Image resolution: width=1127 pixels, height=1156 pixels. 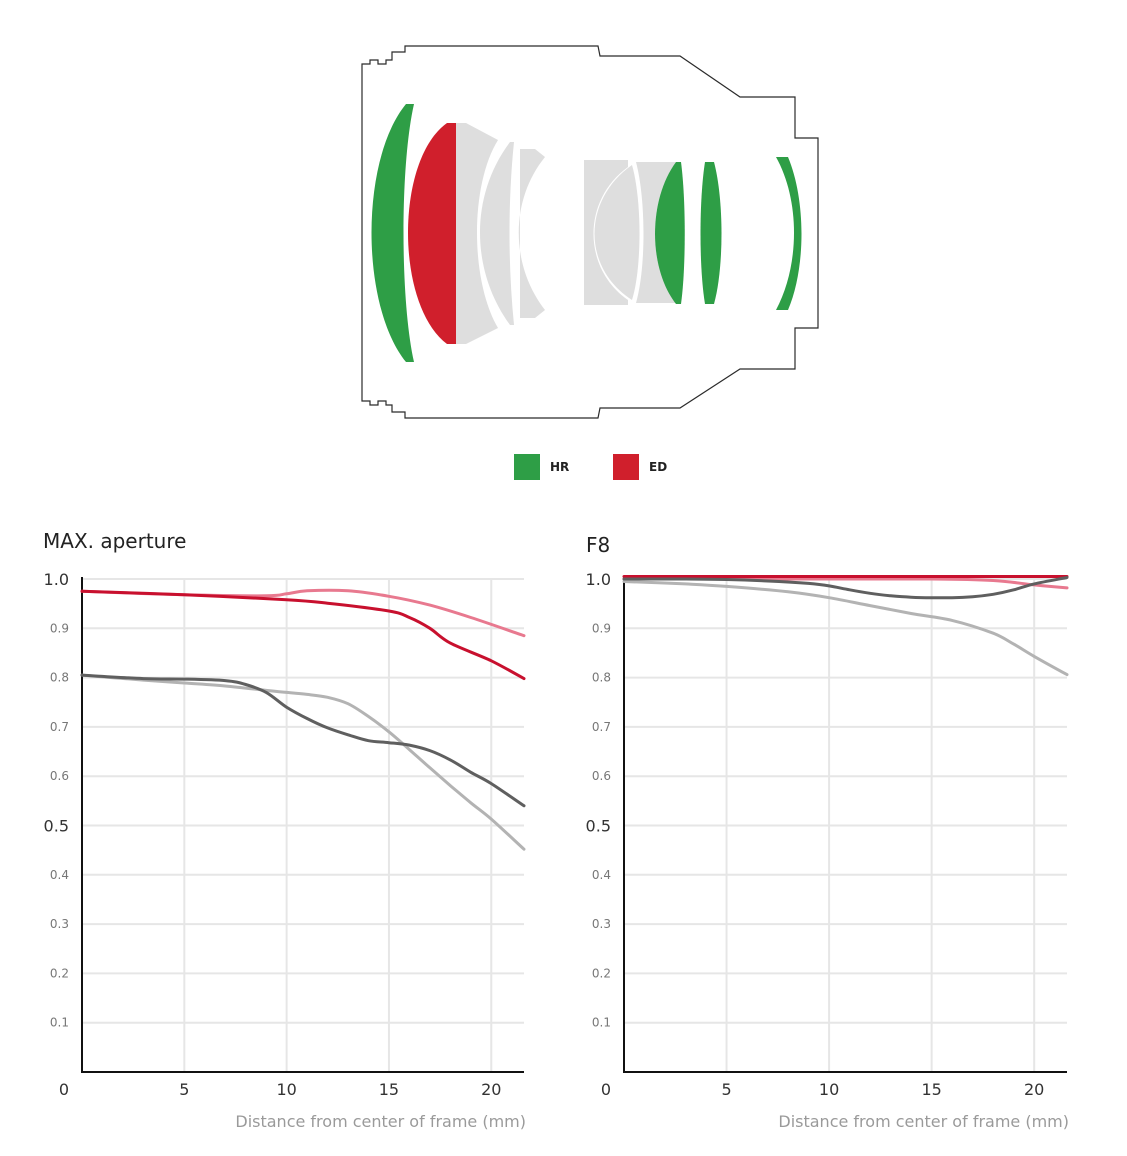 What do you see at coordinates (626, 467) in the screenshot?
I see `legend-swatch-ed` at bounding box center [626, 467].